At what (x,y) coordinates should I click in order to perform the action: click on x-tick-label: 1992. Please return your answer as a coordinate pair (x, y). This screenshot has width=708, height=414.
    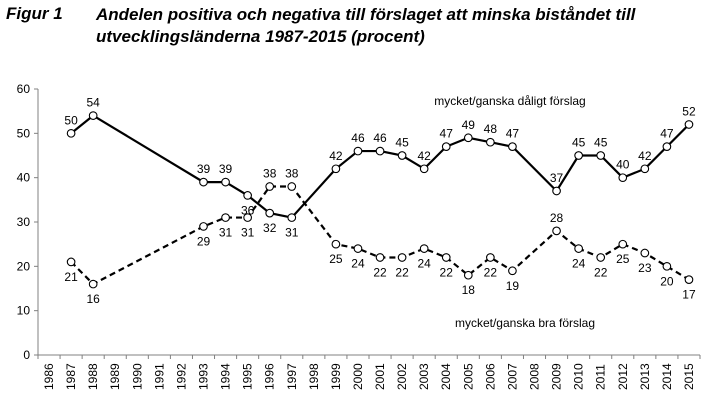
    Looking at the image, I should click on (181, 376).